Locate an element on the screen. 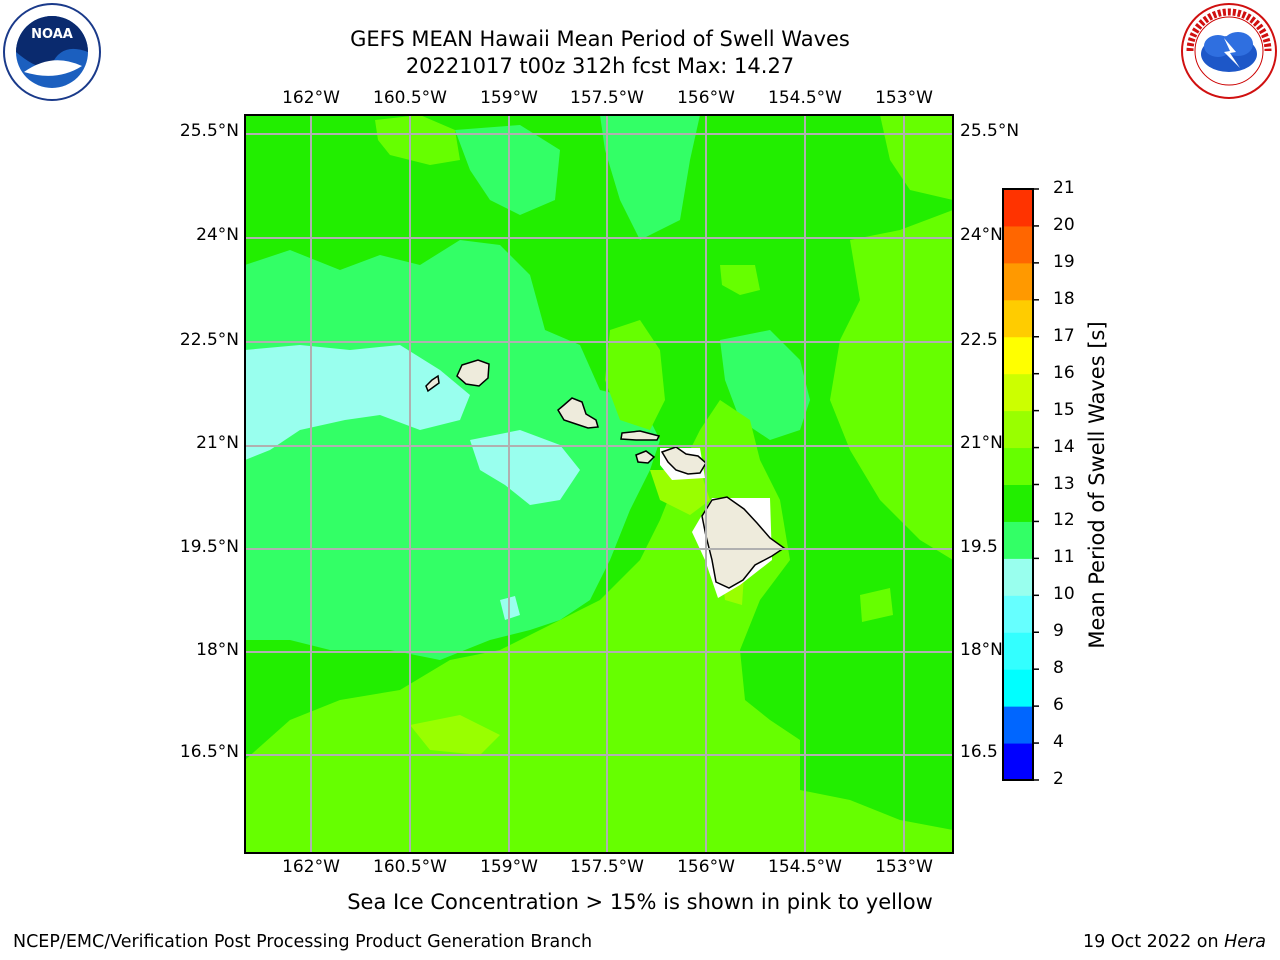 Image resolution: width=1280 pixels, height=960 pixels. field-10-11-east is located at coordinates (765, 385).